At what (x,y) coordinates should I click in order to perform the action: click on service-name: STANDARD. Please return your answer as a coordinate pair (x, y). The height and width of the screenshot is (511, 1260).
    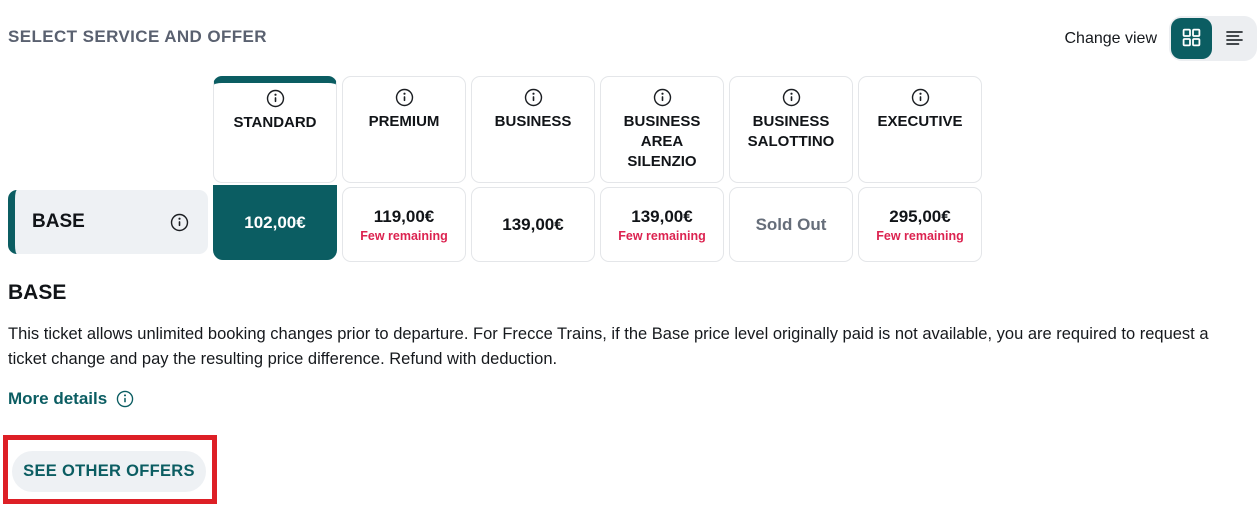
    Looking at the image, I should click on (275, 122).